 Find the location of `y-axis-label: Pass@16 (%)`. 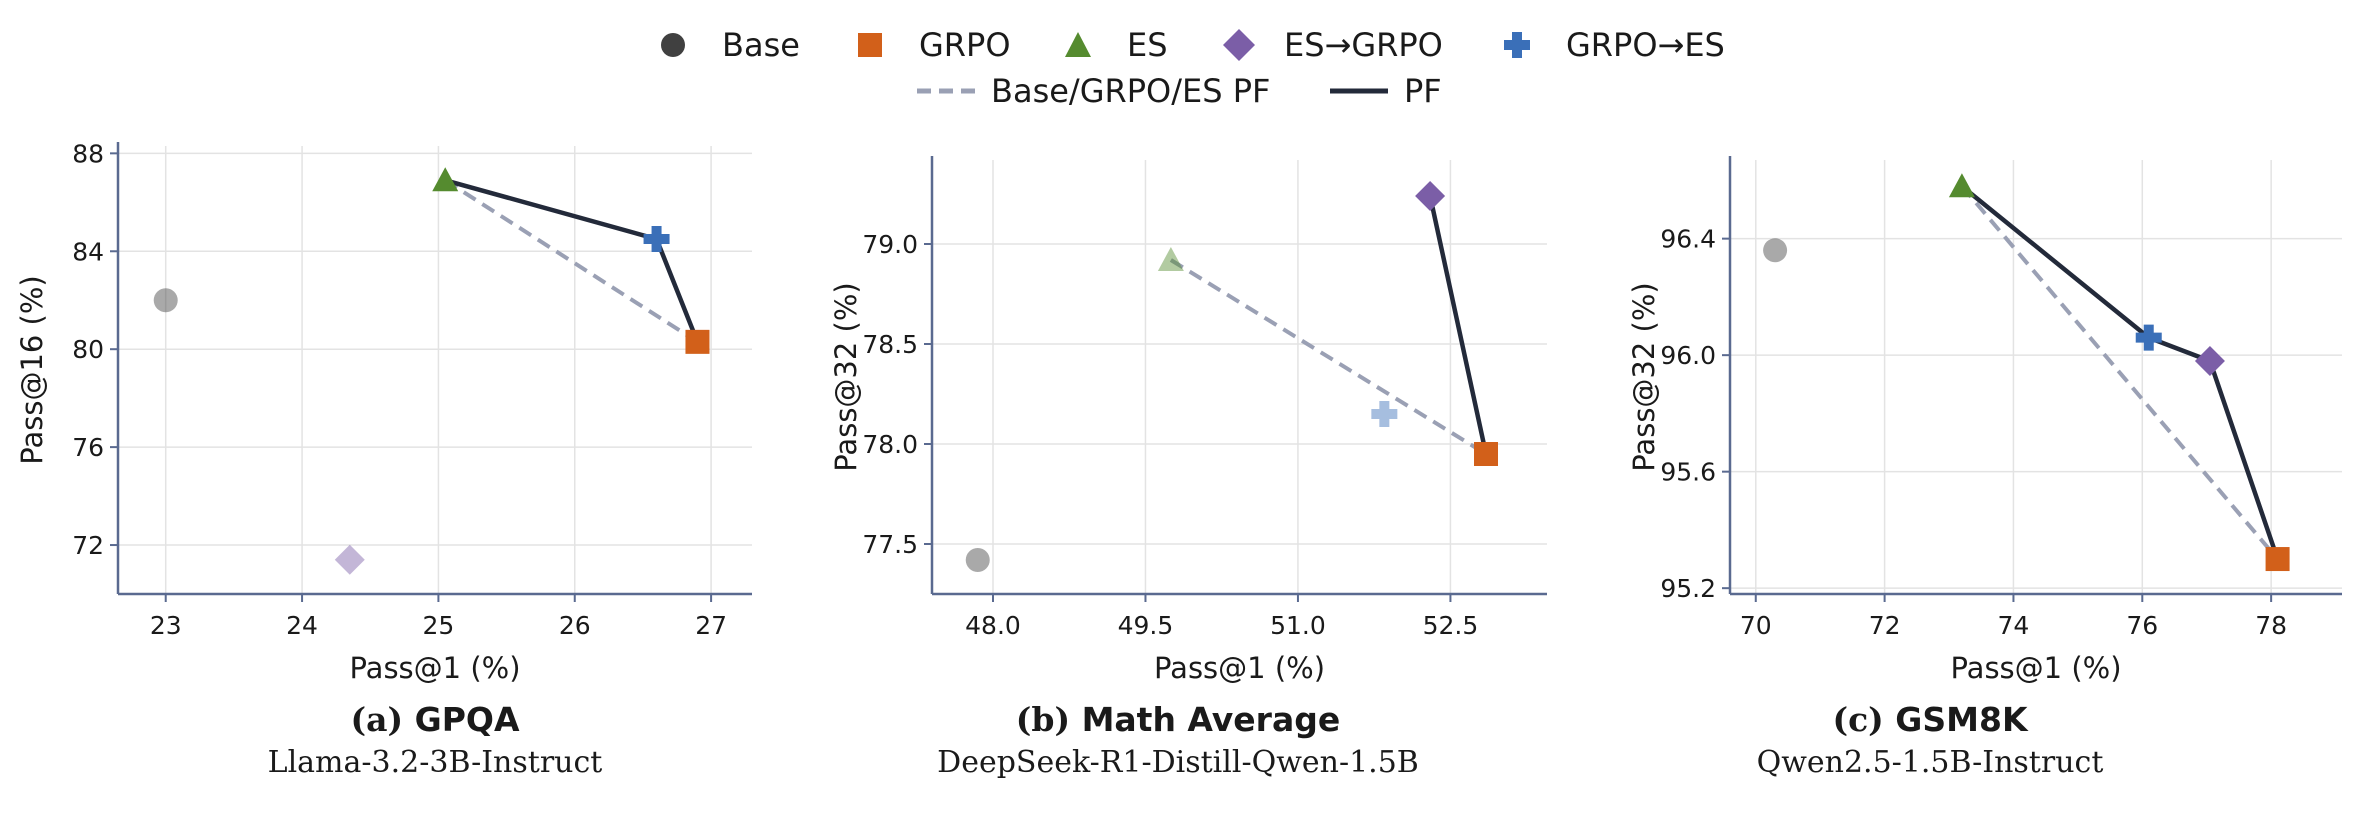

y-axis-label: Pass@16 (%) is located at coordinates (32, 369).